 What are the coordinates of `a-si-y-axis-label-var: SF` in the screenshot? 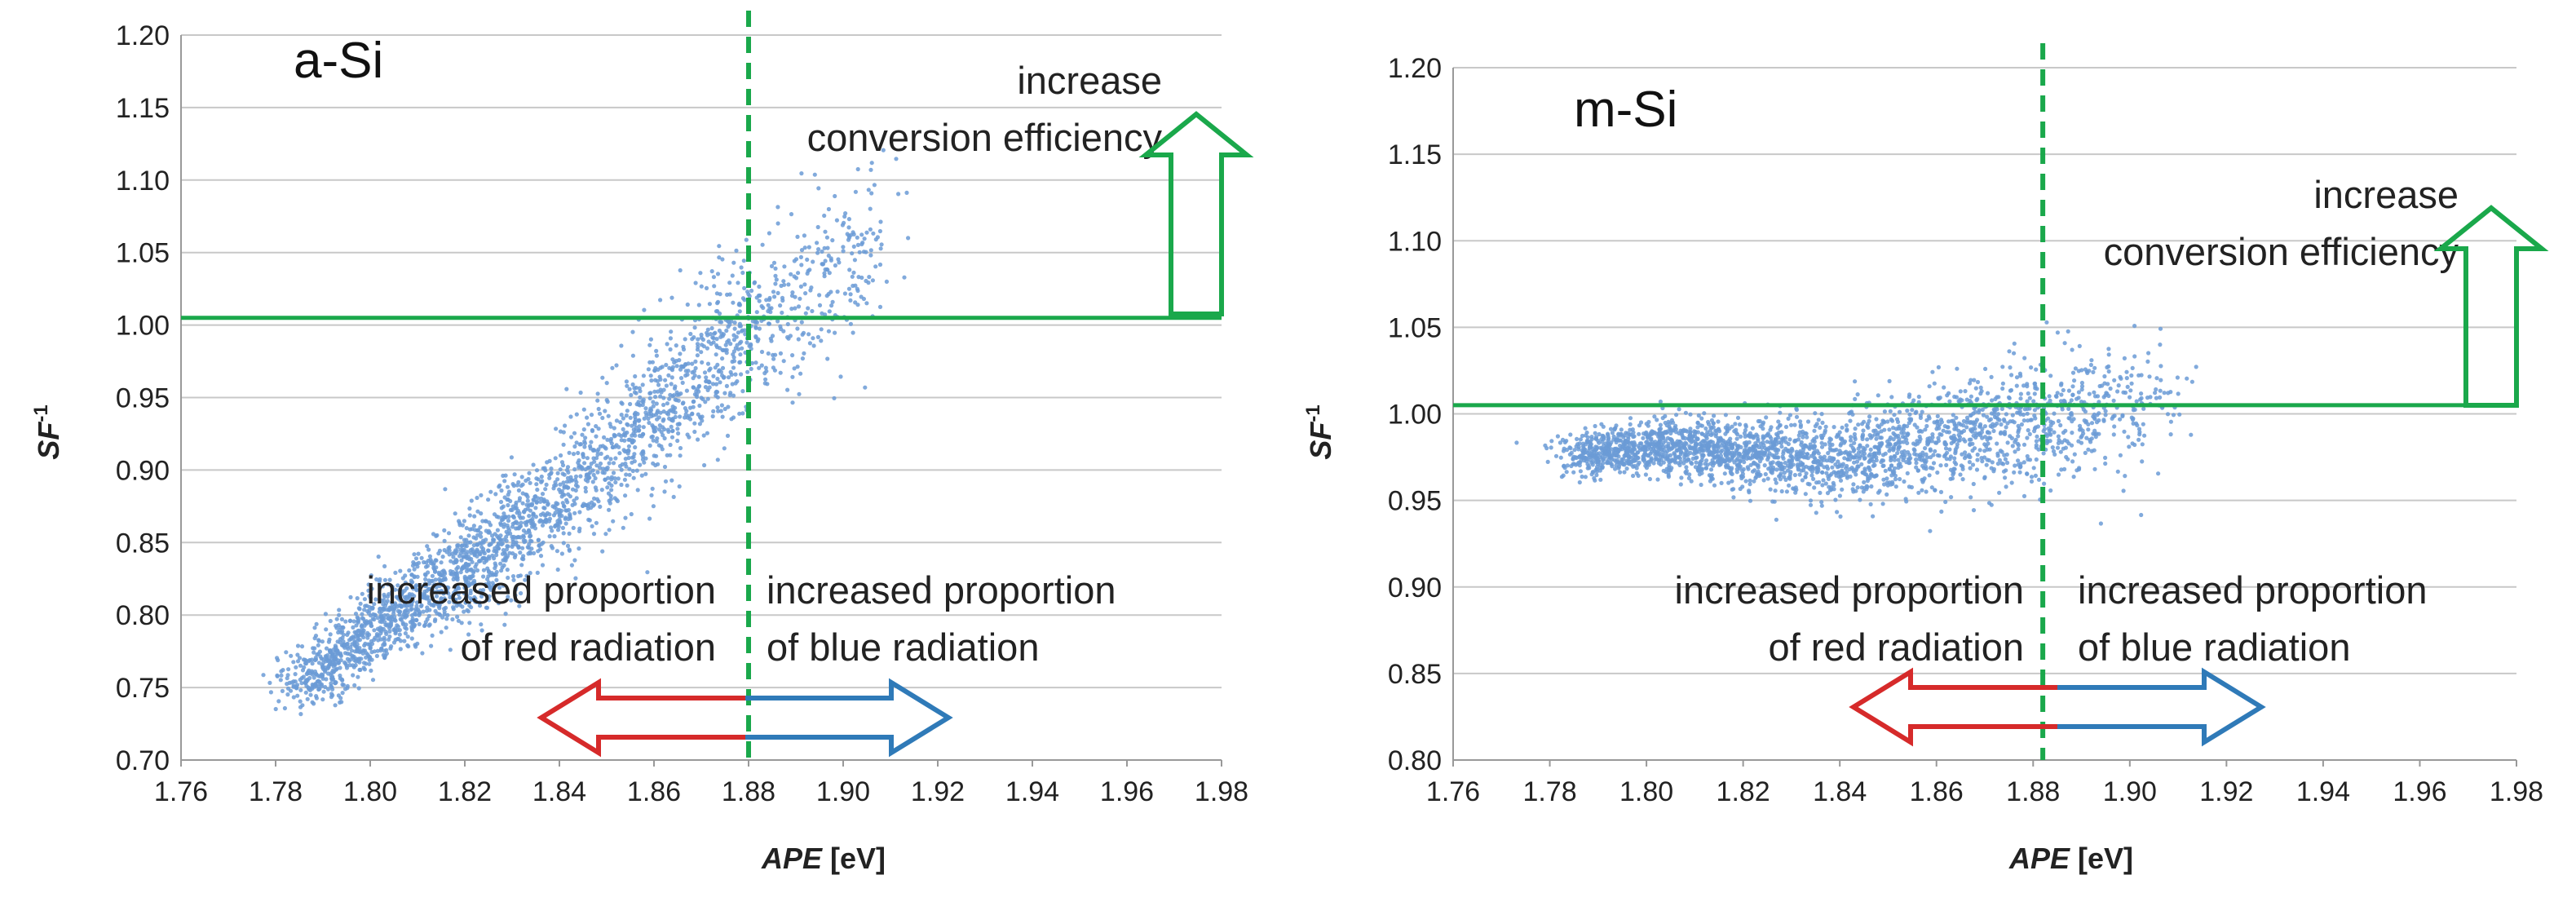 It's located at (48, 441).